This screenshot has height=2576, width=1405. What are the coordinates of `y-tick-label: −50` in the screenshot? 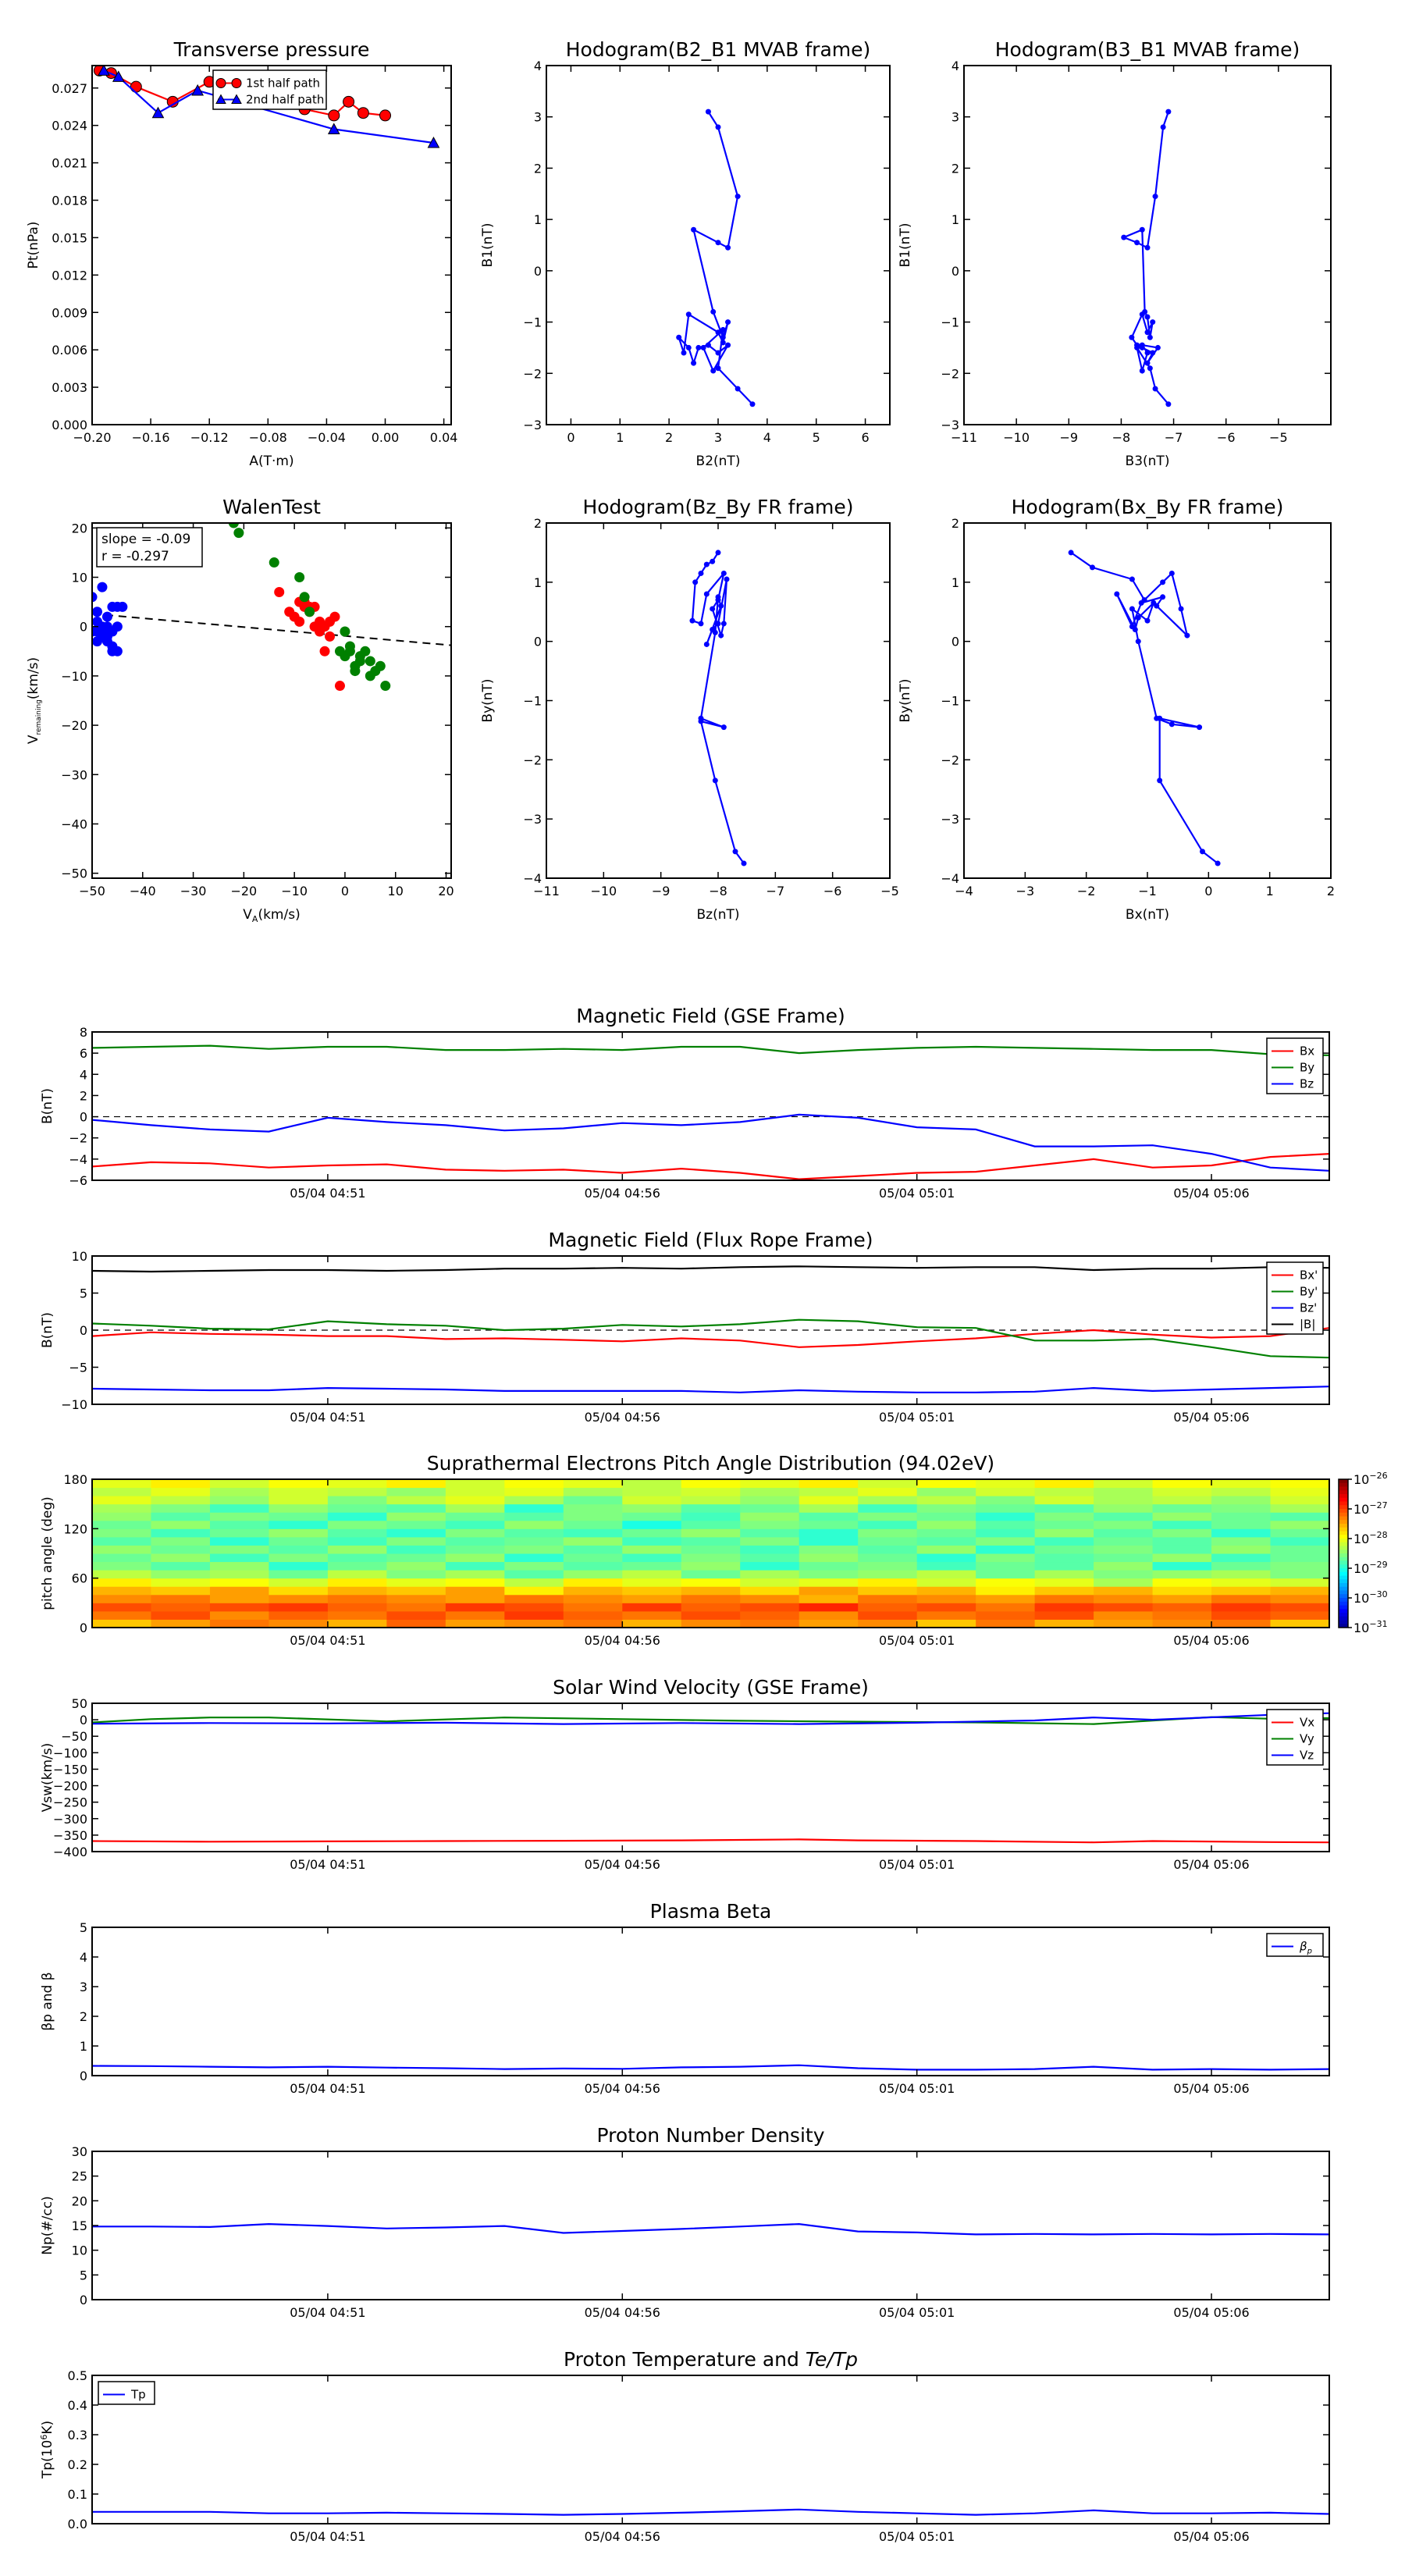 It's located at (74, 1737).